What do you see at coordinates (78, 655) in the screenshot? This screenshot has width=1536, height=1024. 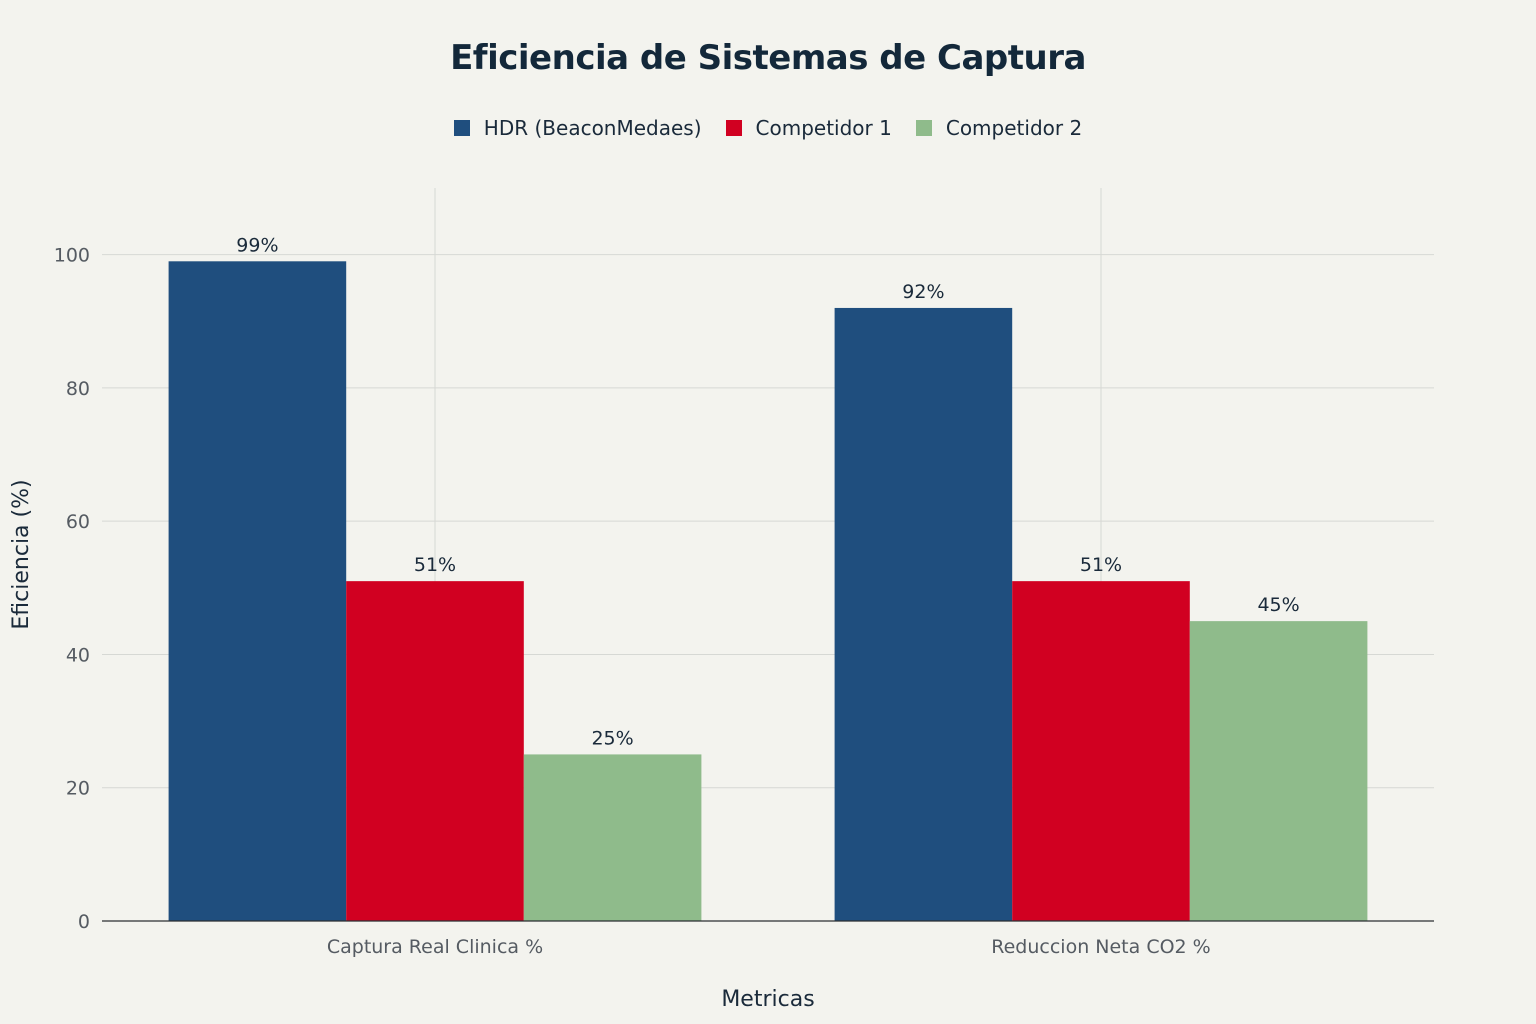 I see `y-tick-label: 40` at bounding box center [78, 655].